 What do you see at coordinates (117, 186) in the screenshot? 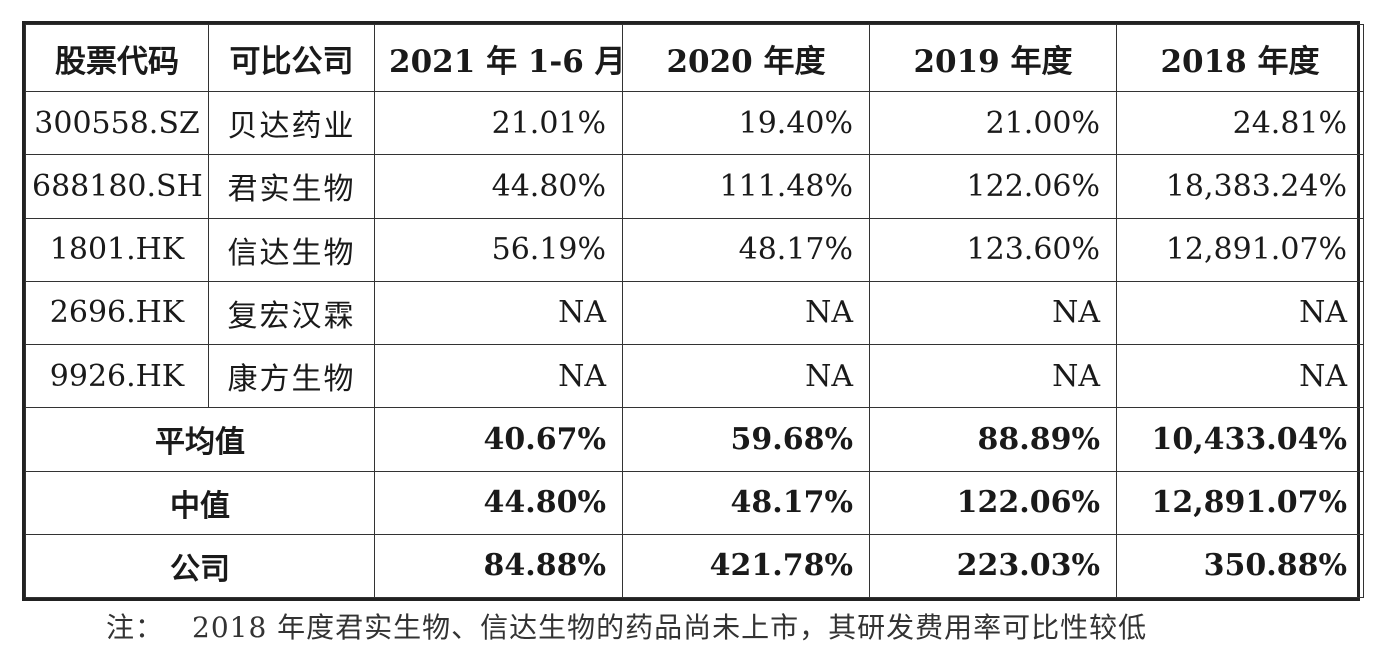
I see `stock-code-cell: 688180.SH` at bounding box center [117, 186].